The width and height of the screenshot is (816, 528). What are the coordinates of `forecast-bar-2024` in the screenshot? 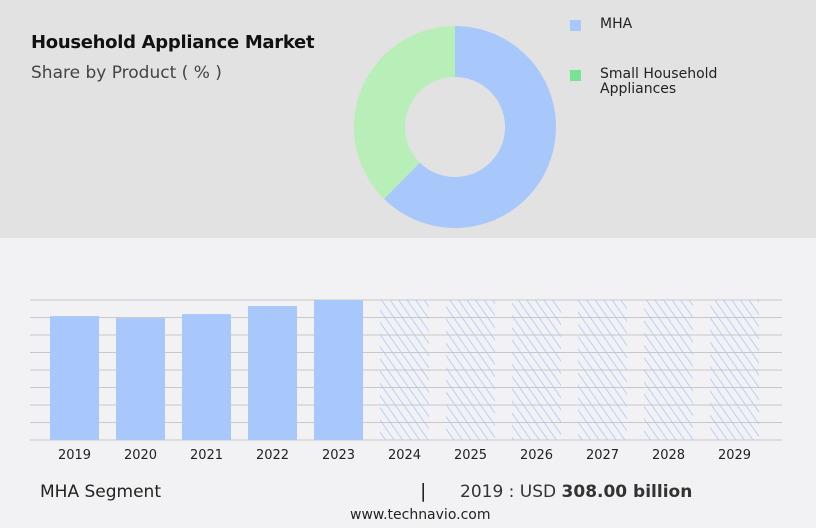 It's located at (404, 370).